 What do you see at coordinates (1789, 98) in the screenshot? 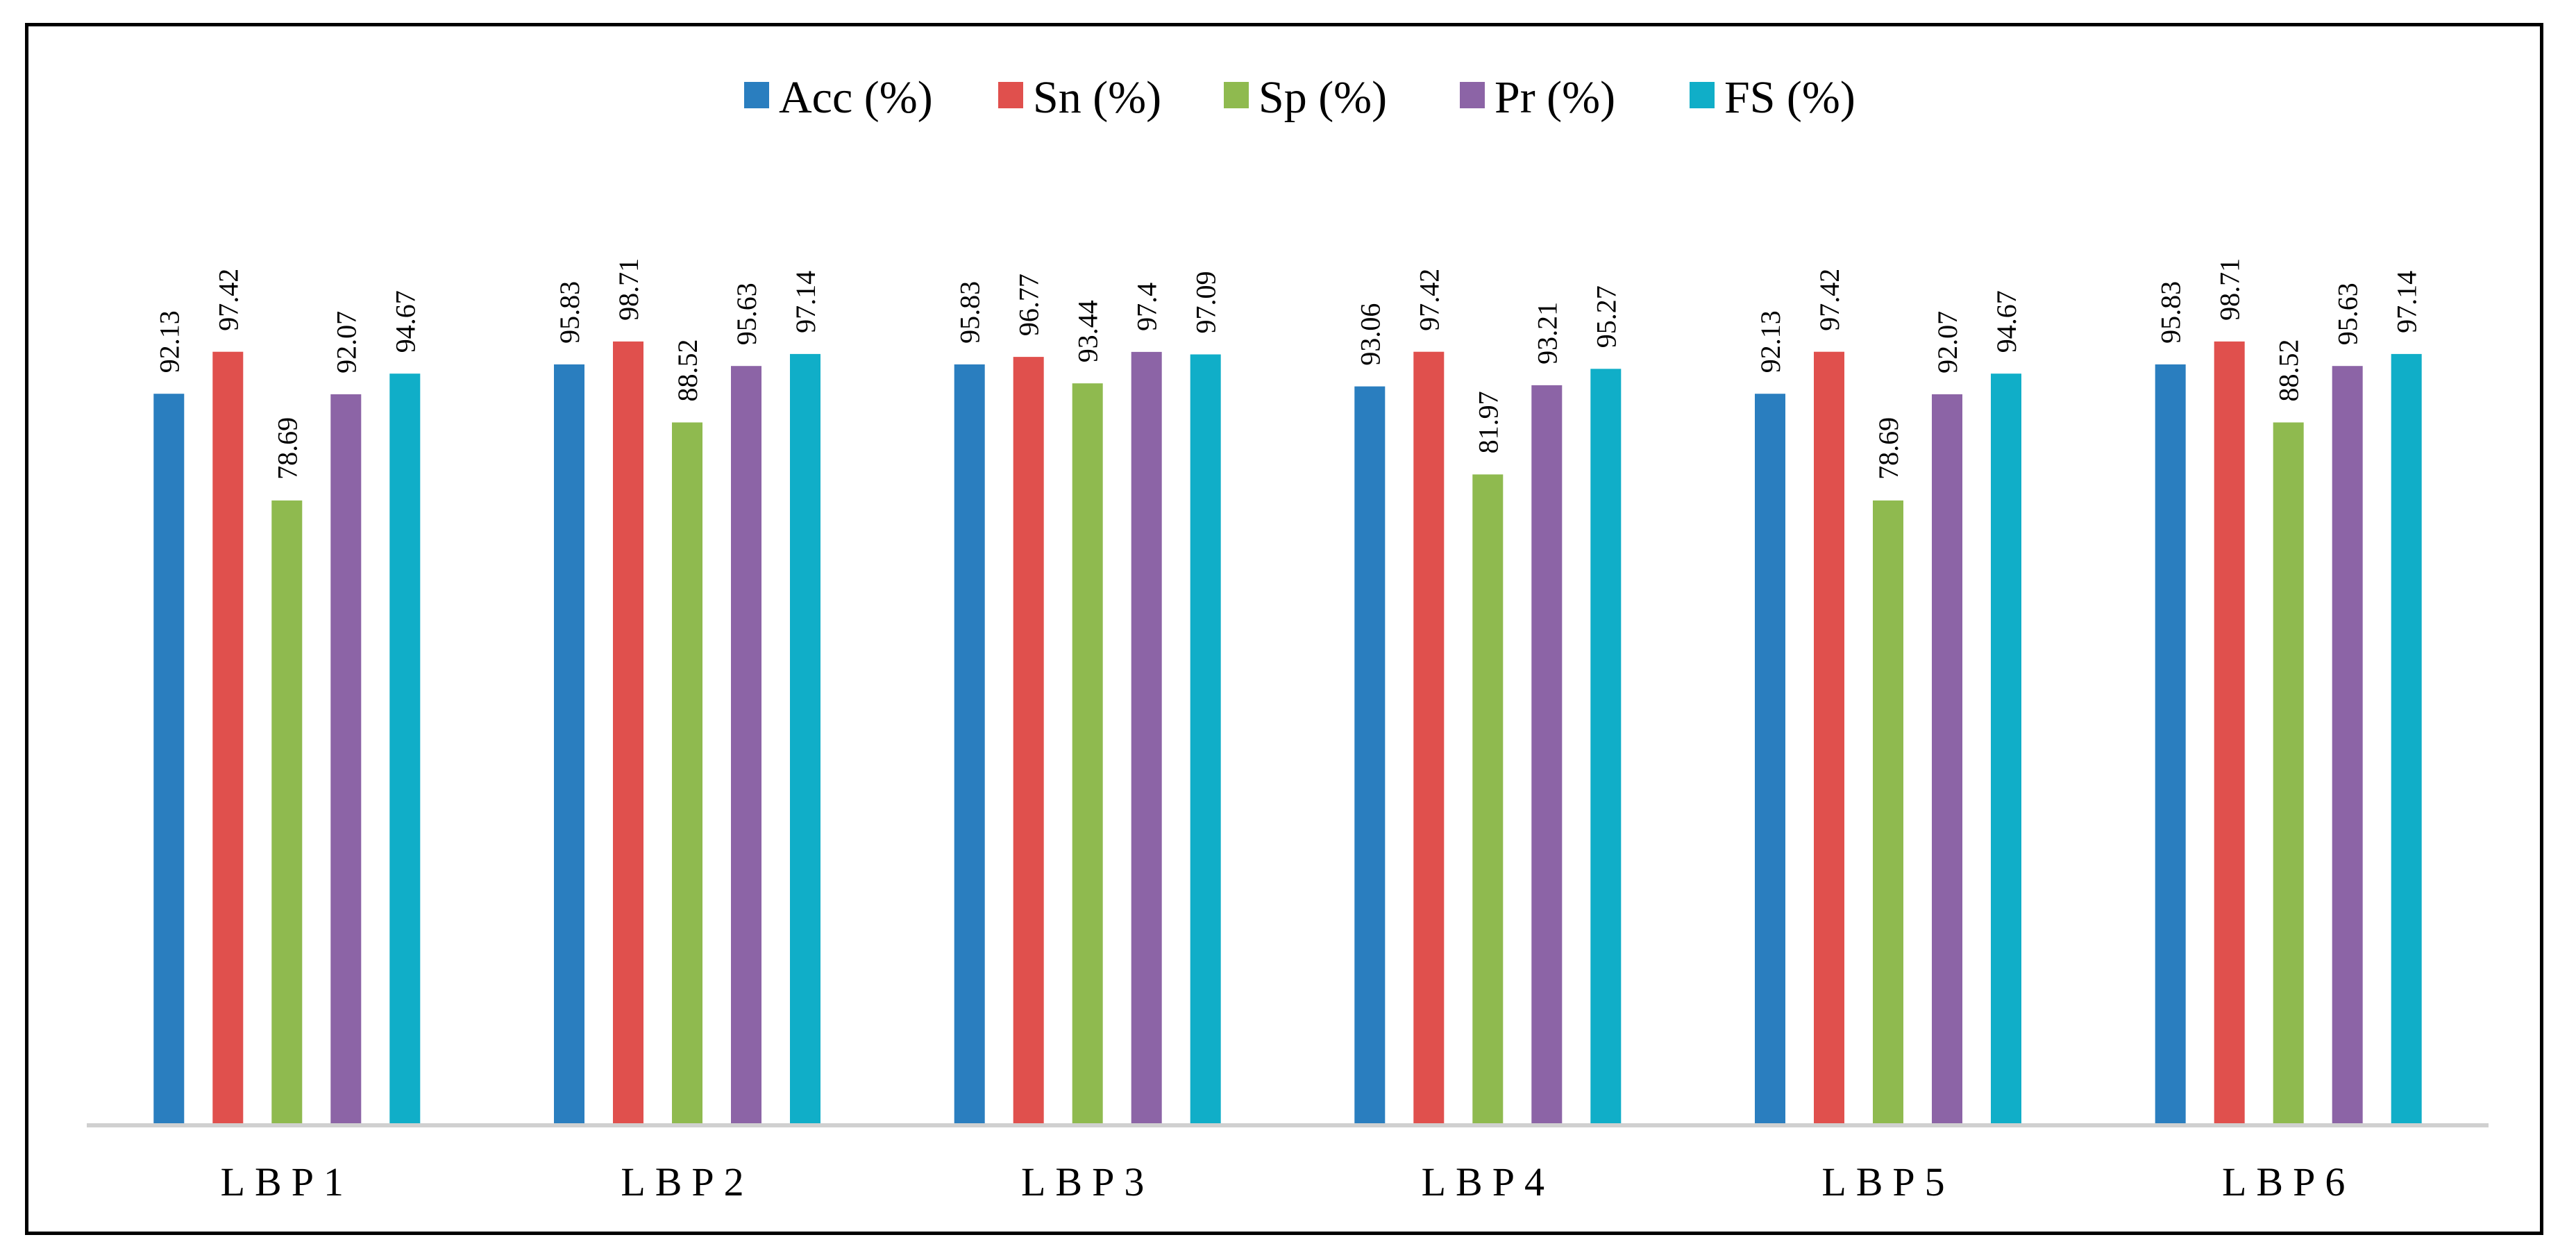
I see `legend-label-fs: FS (%)` at bounding box center [1789, 98].